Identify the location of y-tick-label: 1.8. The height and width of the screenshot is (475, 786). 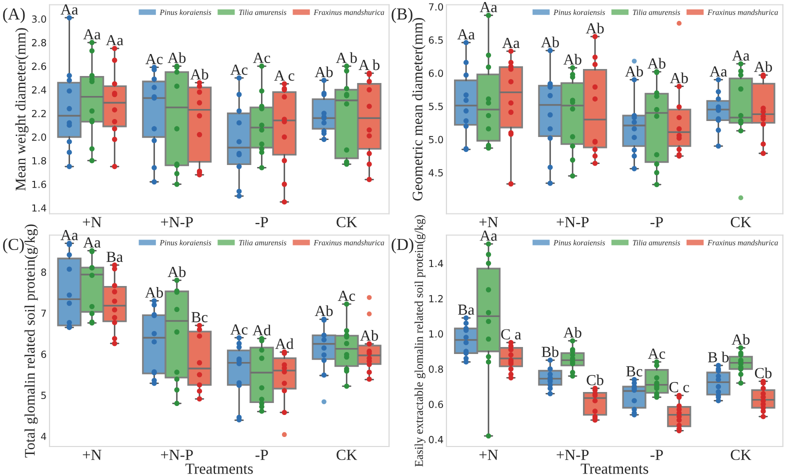
(39, 160).